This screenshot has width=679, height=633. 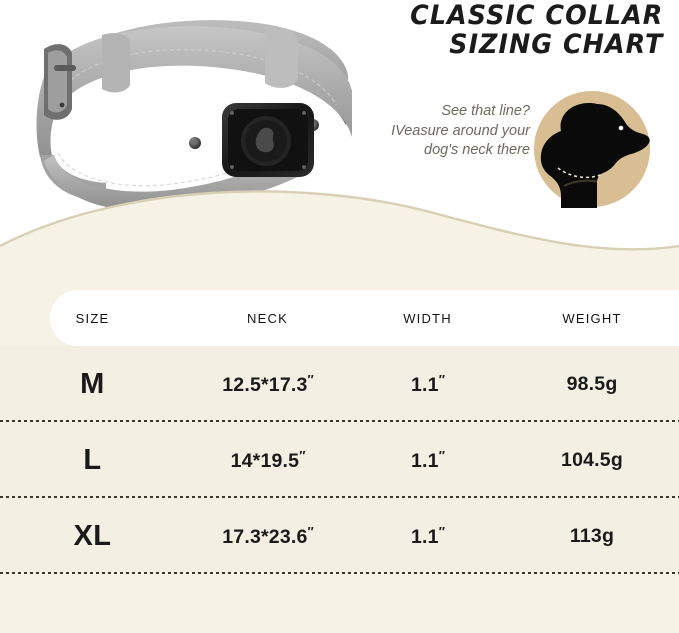 I want to click on table-row: L 14*19.5″ 1.1″ 104.5g, so click(x=339, y=460).